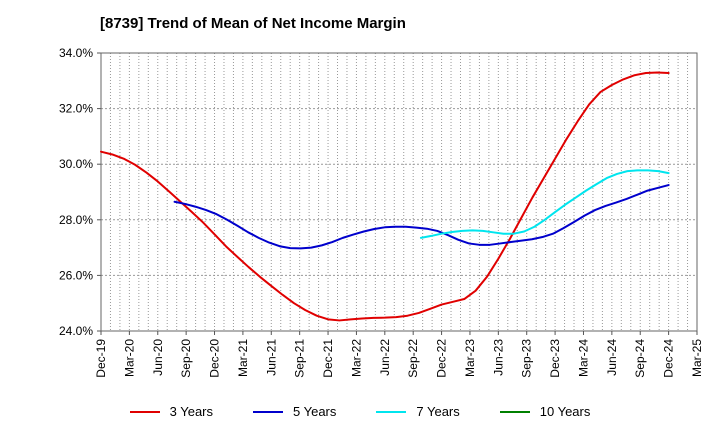 The width and height of the screenshot is (720, 440). I want to click on x-tick-label: Sep-24, so click(640, 358).